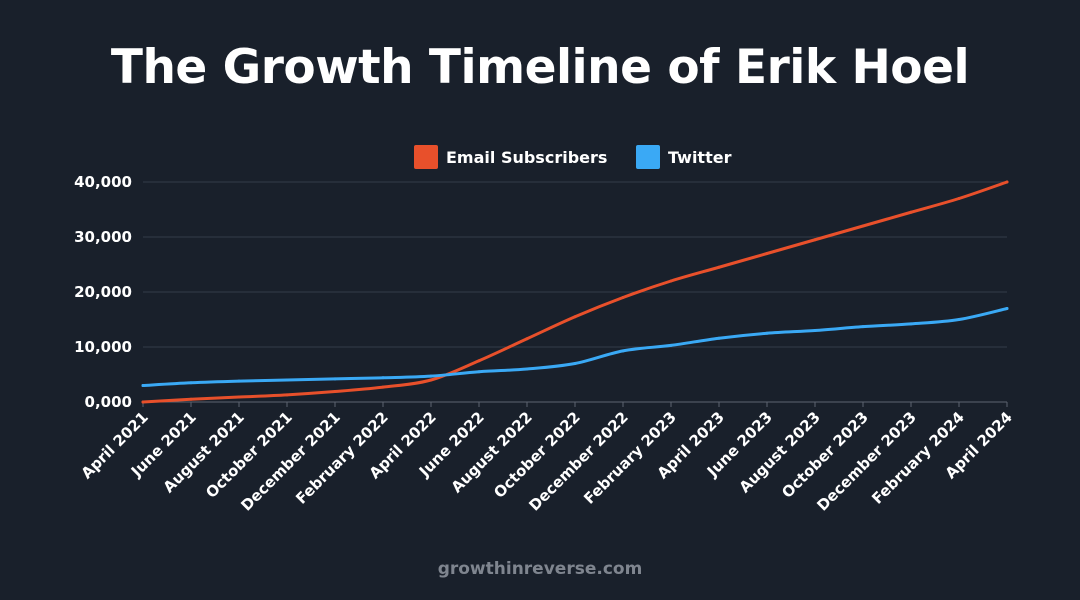 This screenshot has height=600, width=1080. I want to click on legend: Email Subscribers Twitter, so click(573, 157).